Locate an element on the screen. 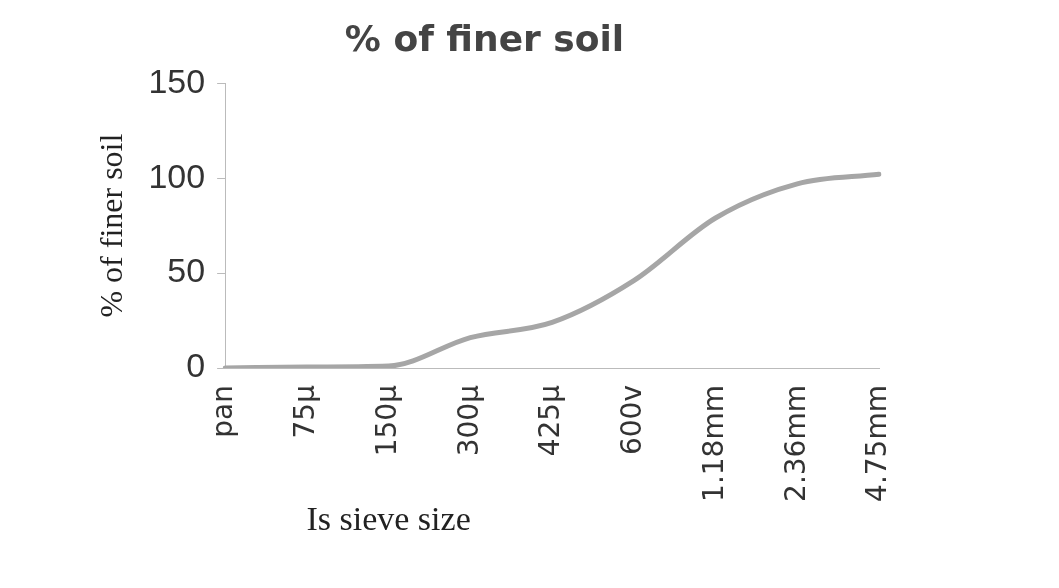 The width and height of the screenshot is (1059, 588). y-tick-label: 150 is located at coordinates (177, 80).